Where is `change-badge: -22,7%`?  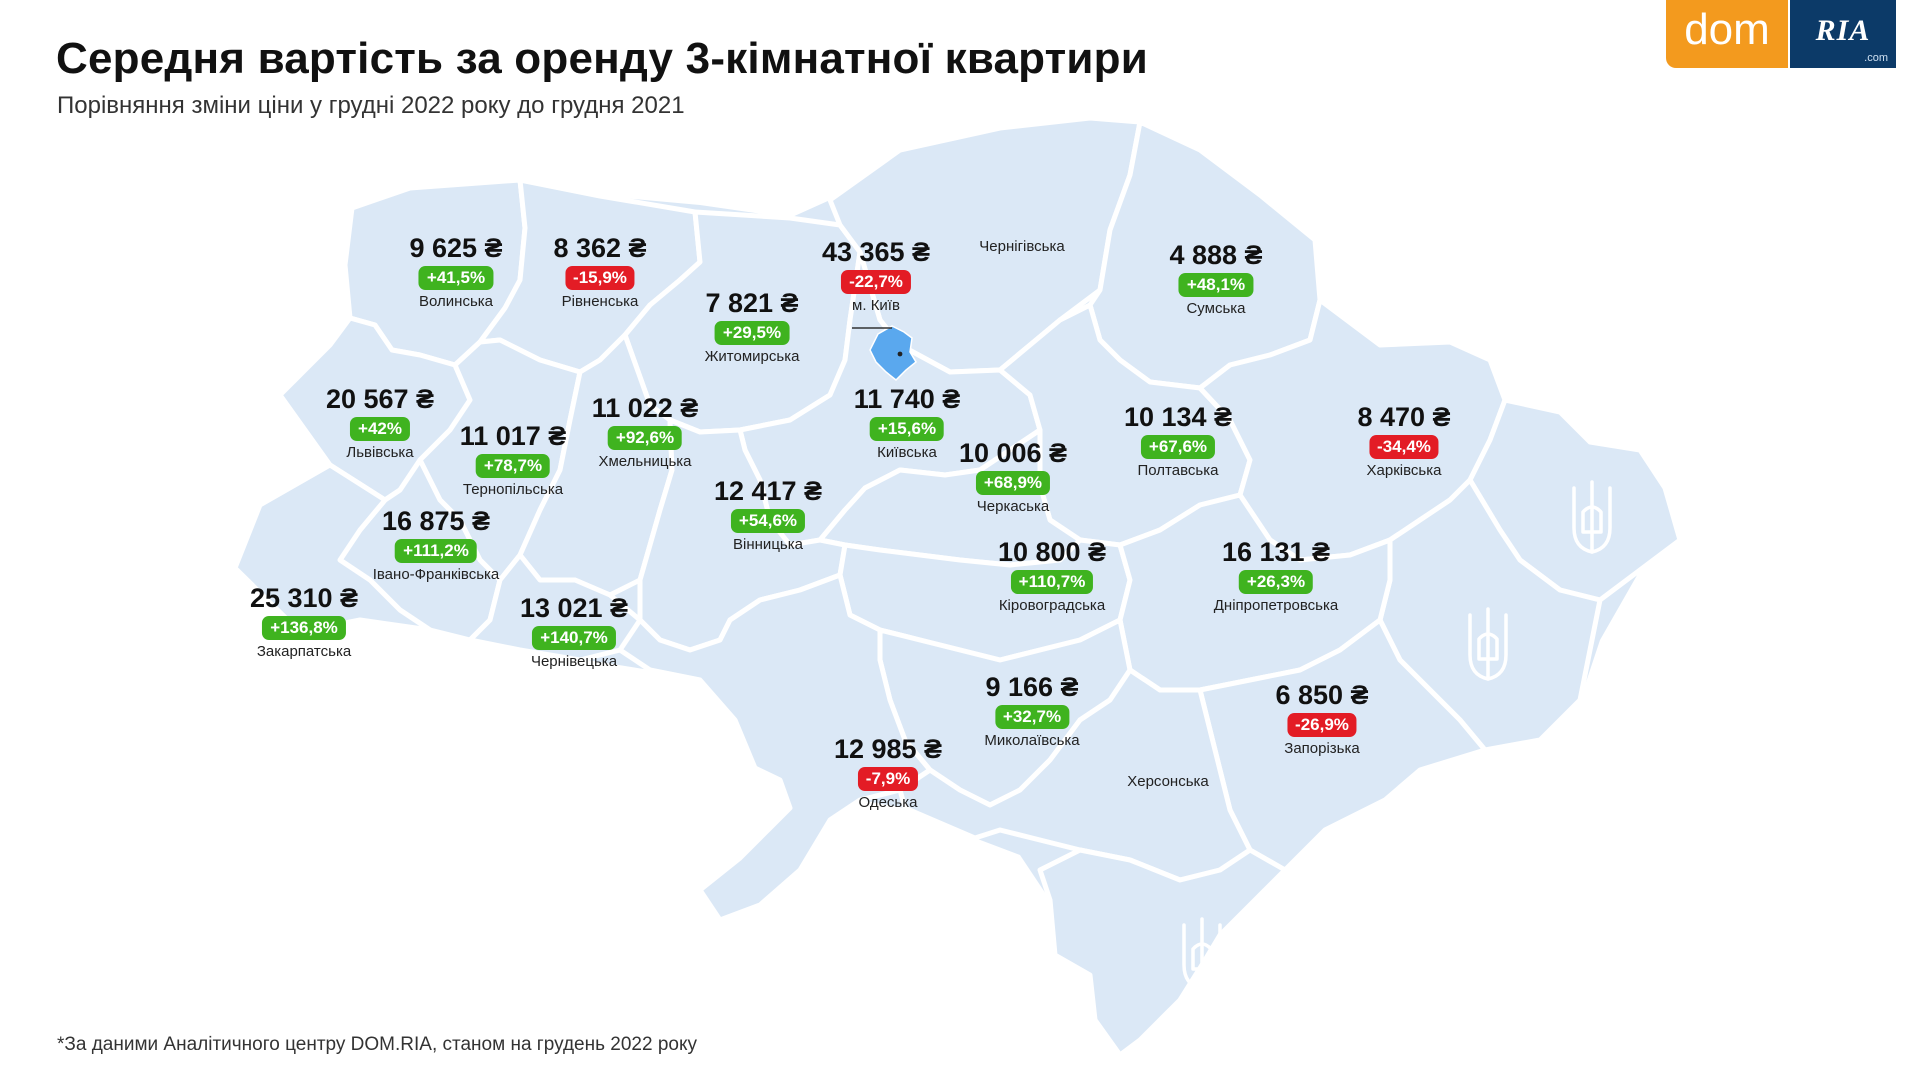 change-badge: -22,7% is located at coordinates (876, 282).